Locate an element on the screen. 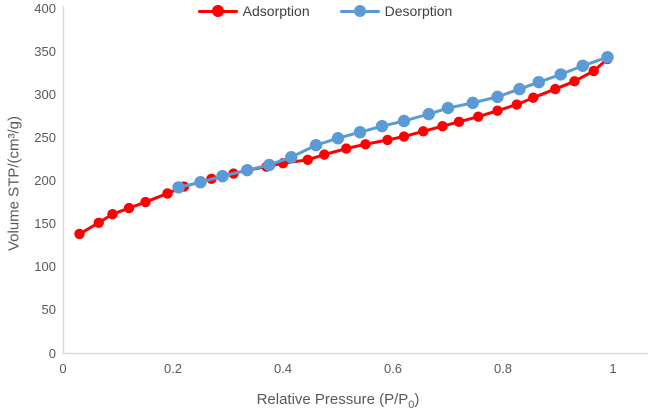 Image resolution: width=650 pixels, height=418 pixels. y-tick-label: 150 is located at coordinates (45, 224).